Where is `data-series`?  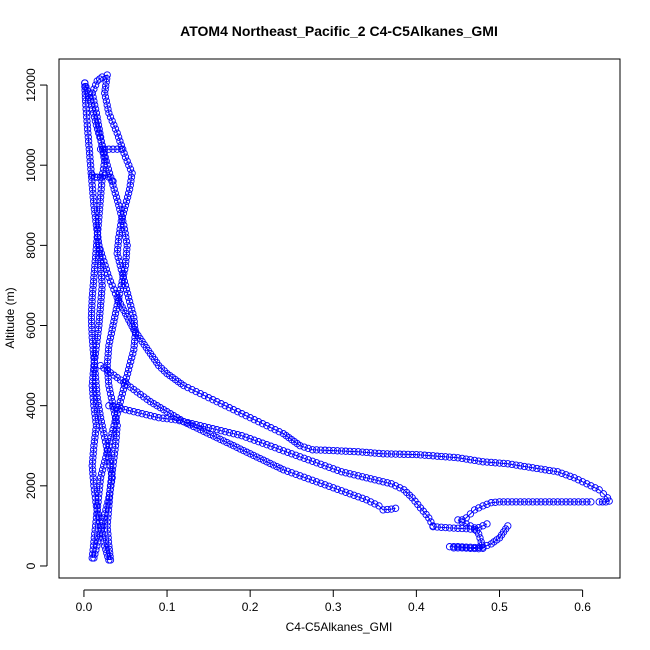 data-series is located at coordinates (110, 149).